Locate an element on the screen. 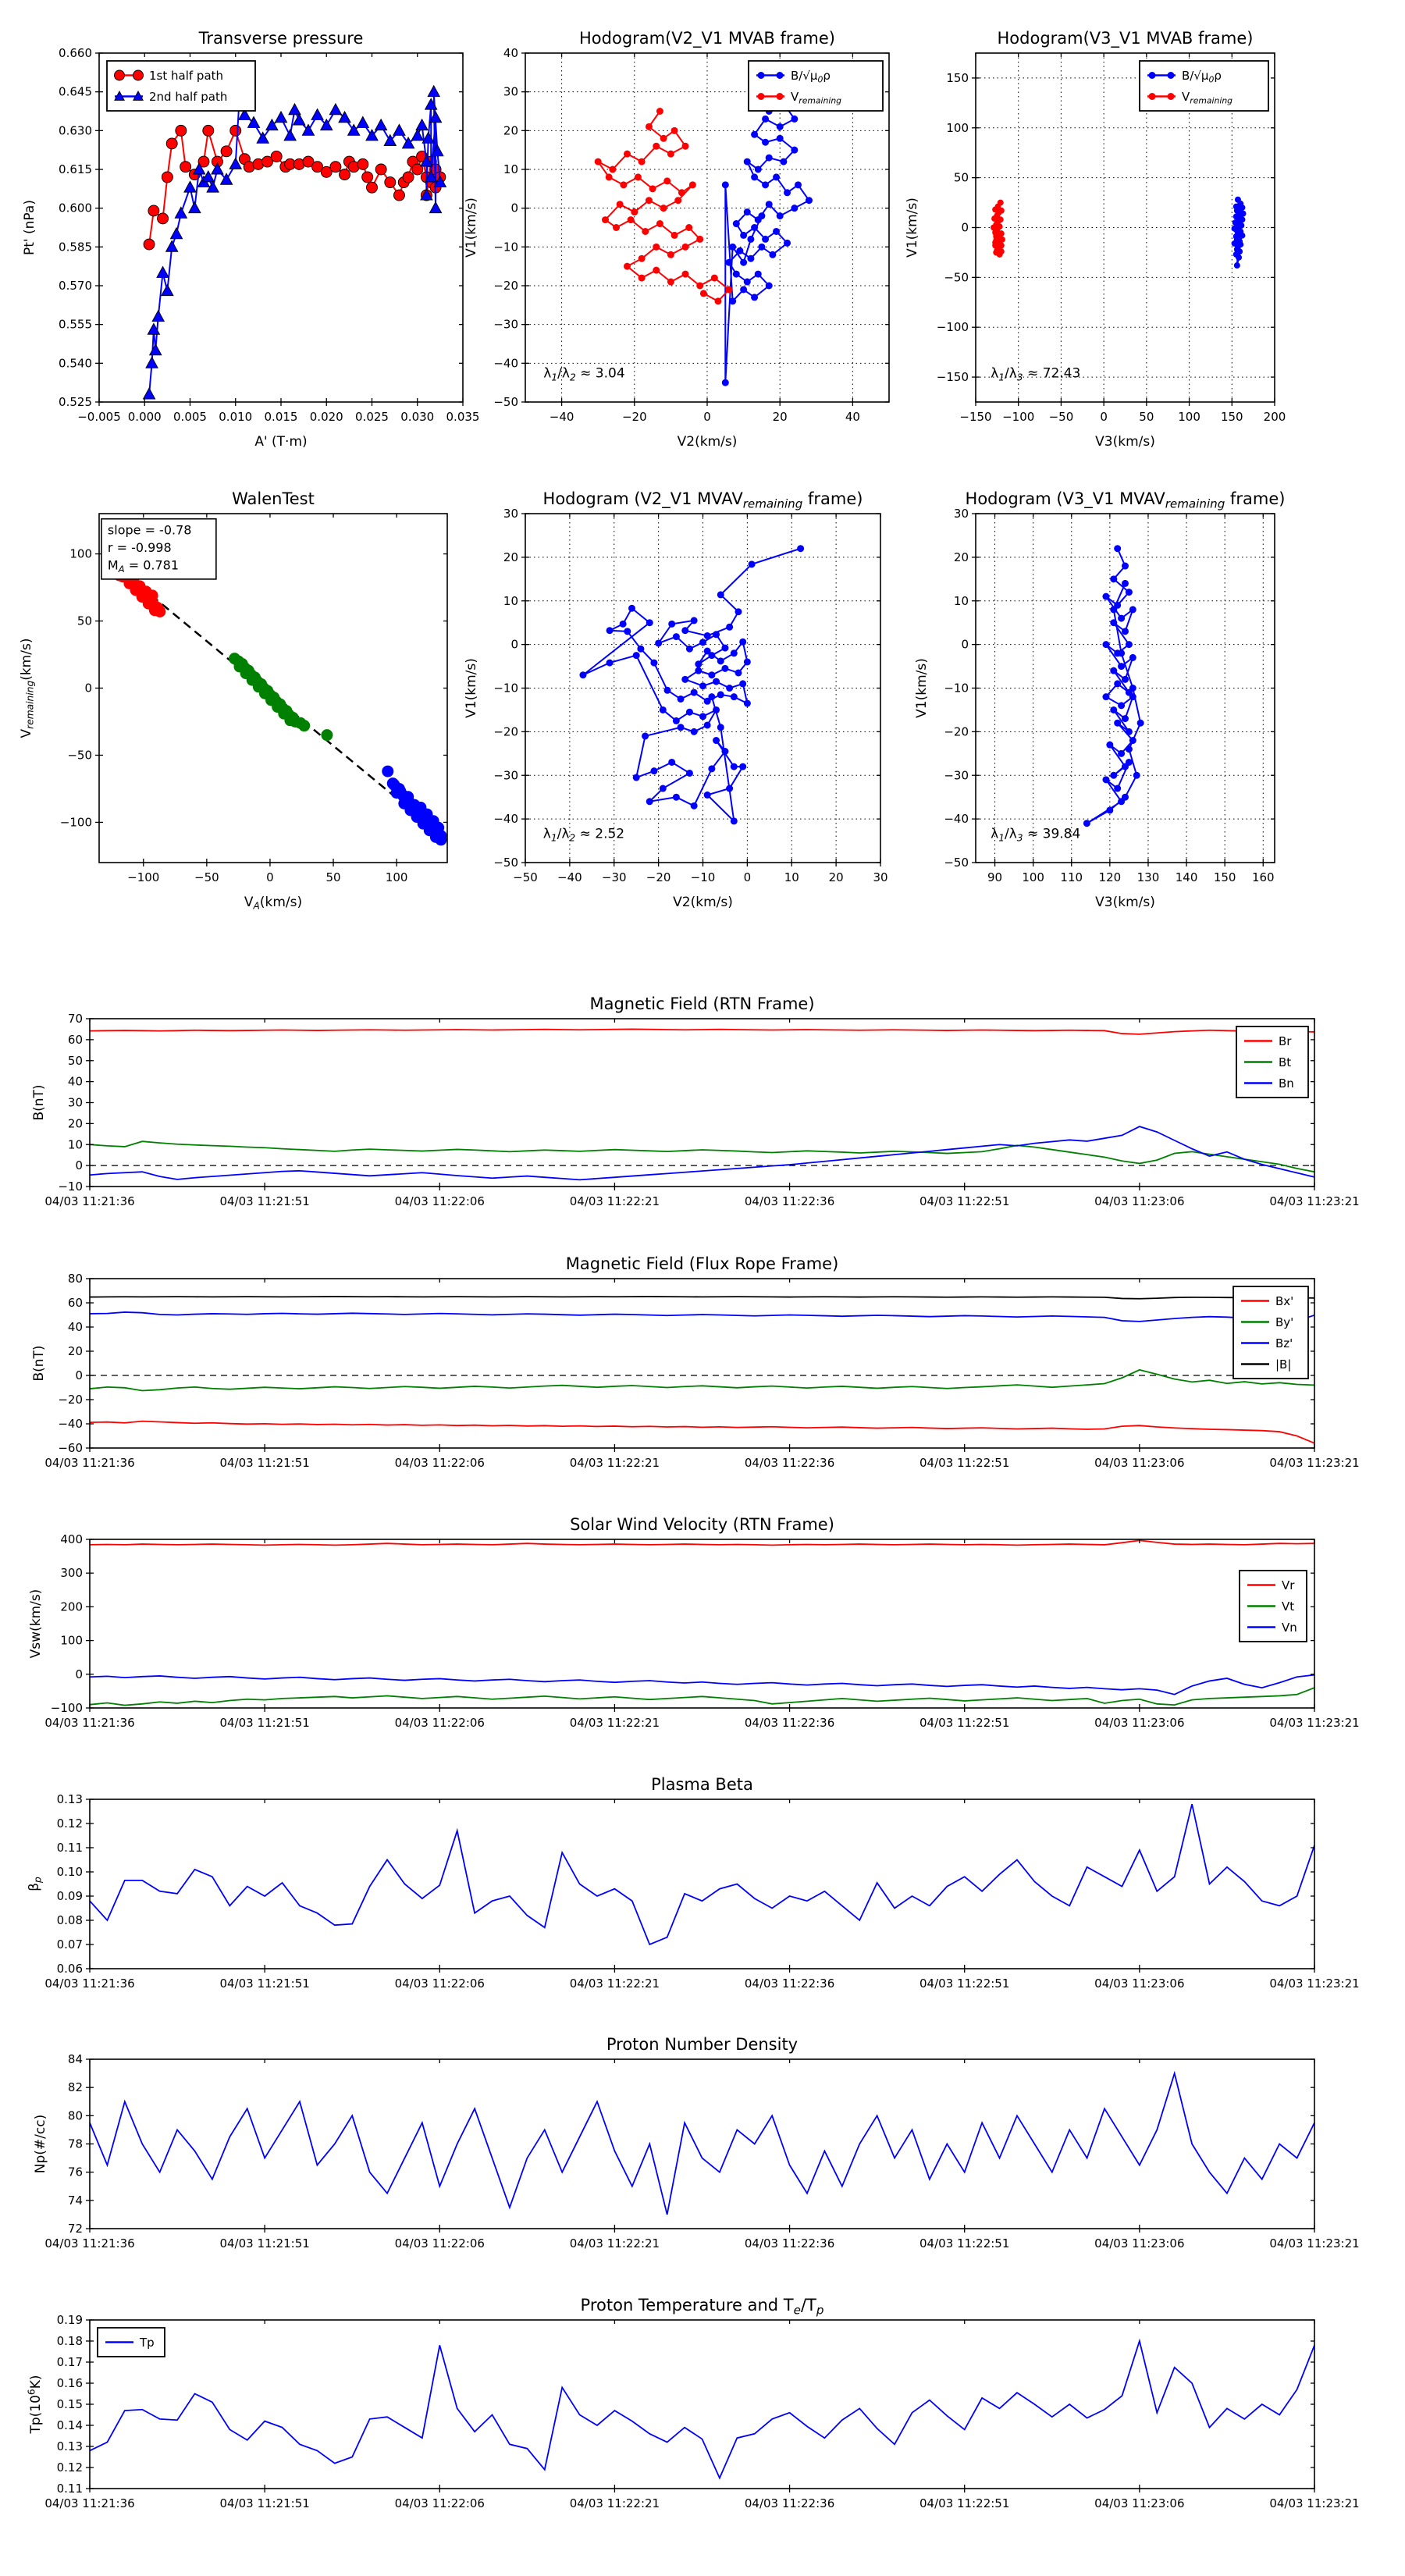  svg-text: 0.16 is located at coordinates (70, 2383).